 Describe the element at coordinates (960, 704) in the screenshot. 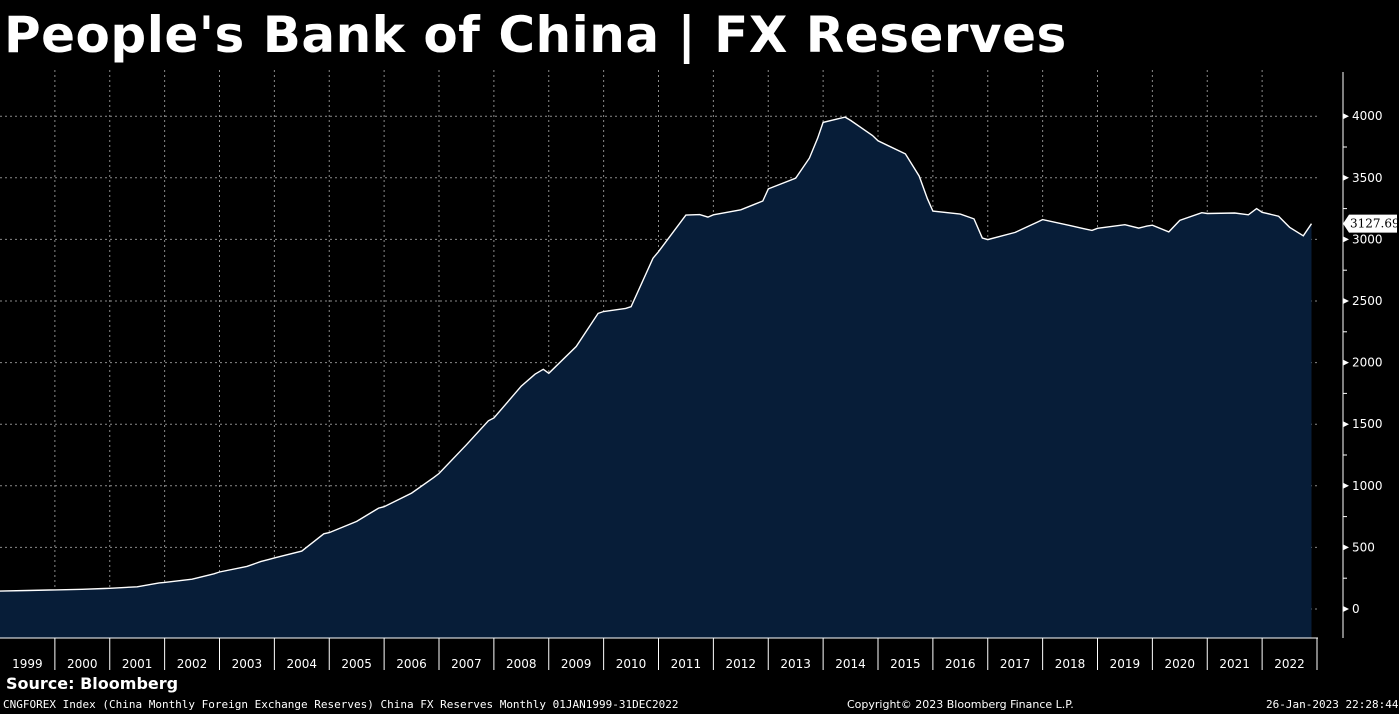

I see `copyright: Copyright© 2023 Bloomberg Finance L.P.` at that location.